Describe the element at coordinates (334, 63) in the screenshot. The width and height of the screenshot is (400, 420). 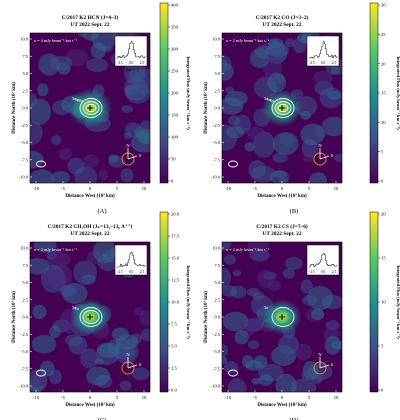
I see `inset-tick-label: 2.5` at that location.